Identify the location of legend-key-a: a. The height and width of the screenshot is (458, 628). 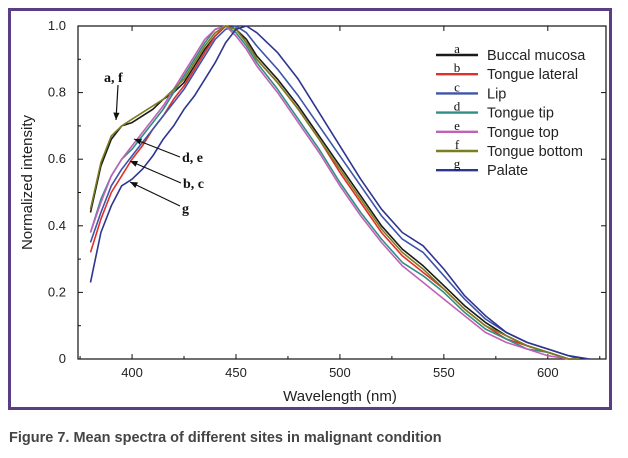
(457, 48).